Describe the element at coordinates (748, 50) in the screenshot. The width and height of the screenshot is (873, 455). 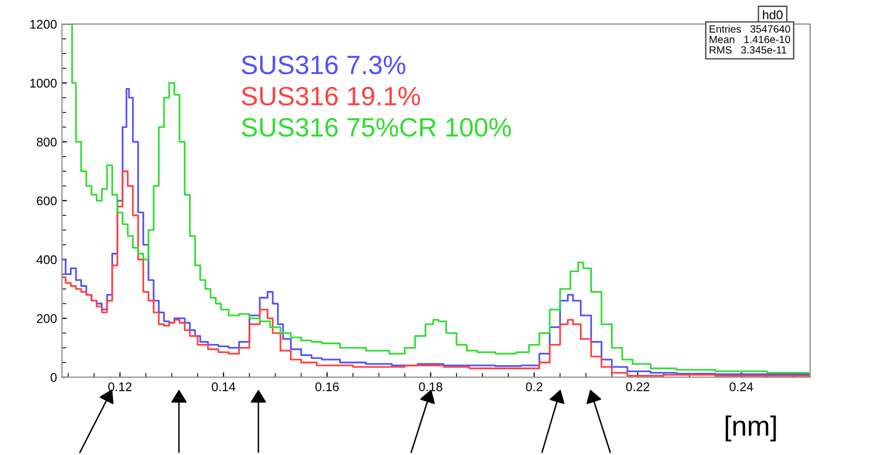
I see `annotation: RMS 3.345e-11` at that location.